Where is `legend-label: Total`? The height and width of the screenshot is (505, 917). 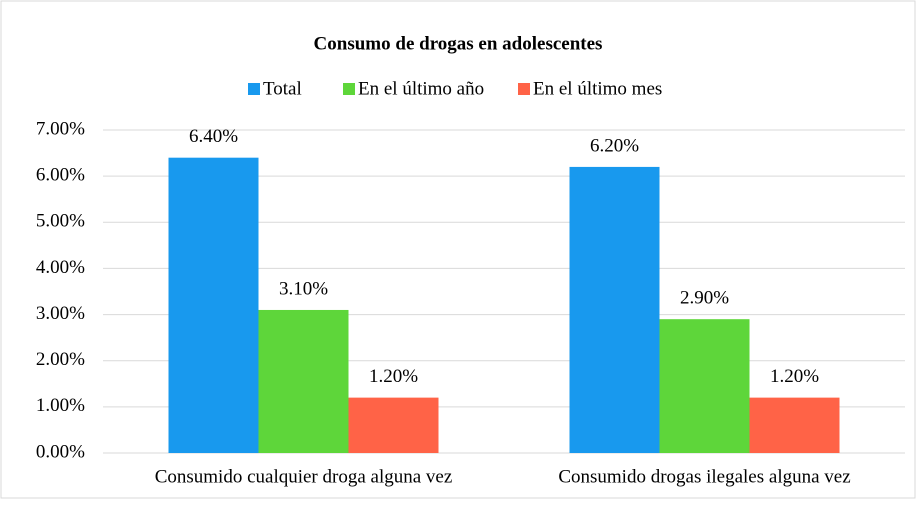 legend-label: Total is located at coordinates (282, 88).